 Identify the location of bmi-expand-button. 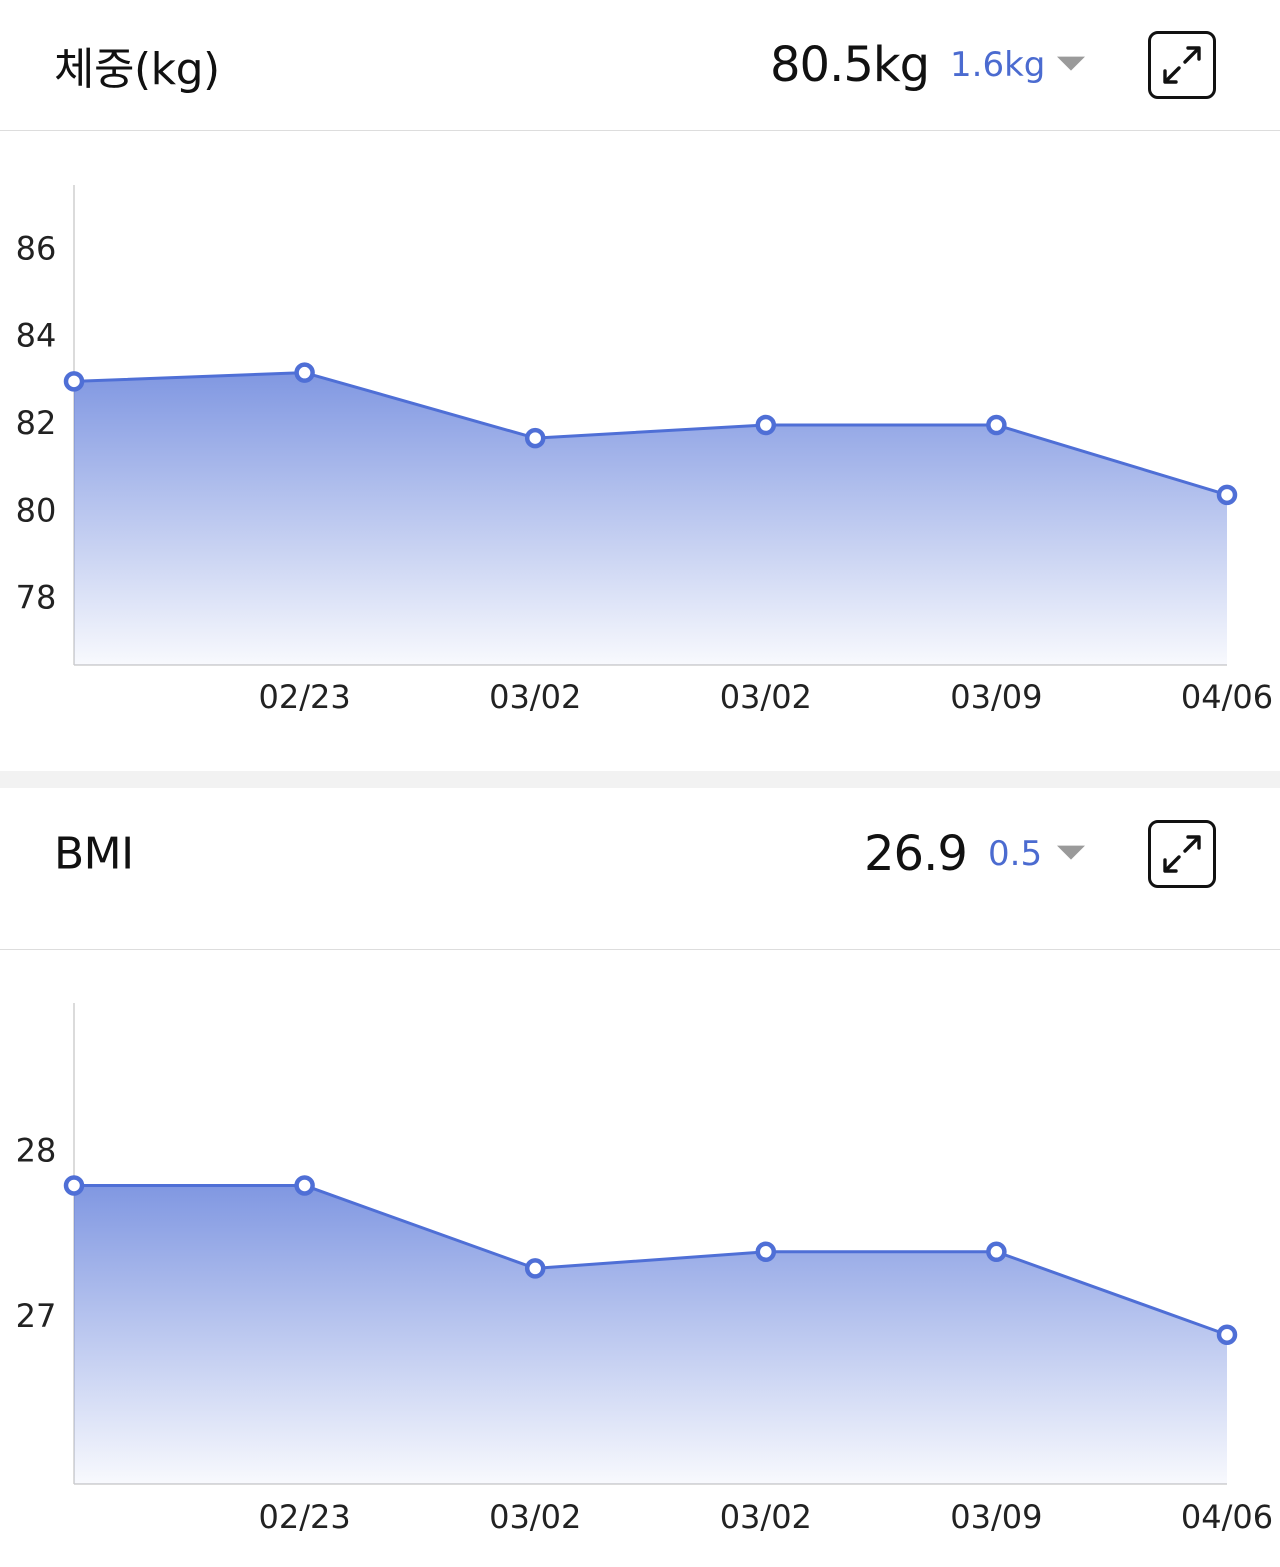
(1182, 854).